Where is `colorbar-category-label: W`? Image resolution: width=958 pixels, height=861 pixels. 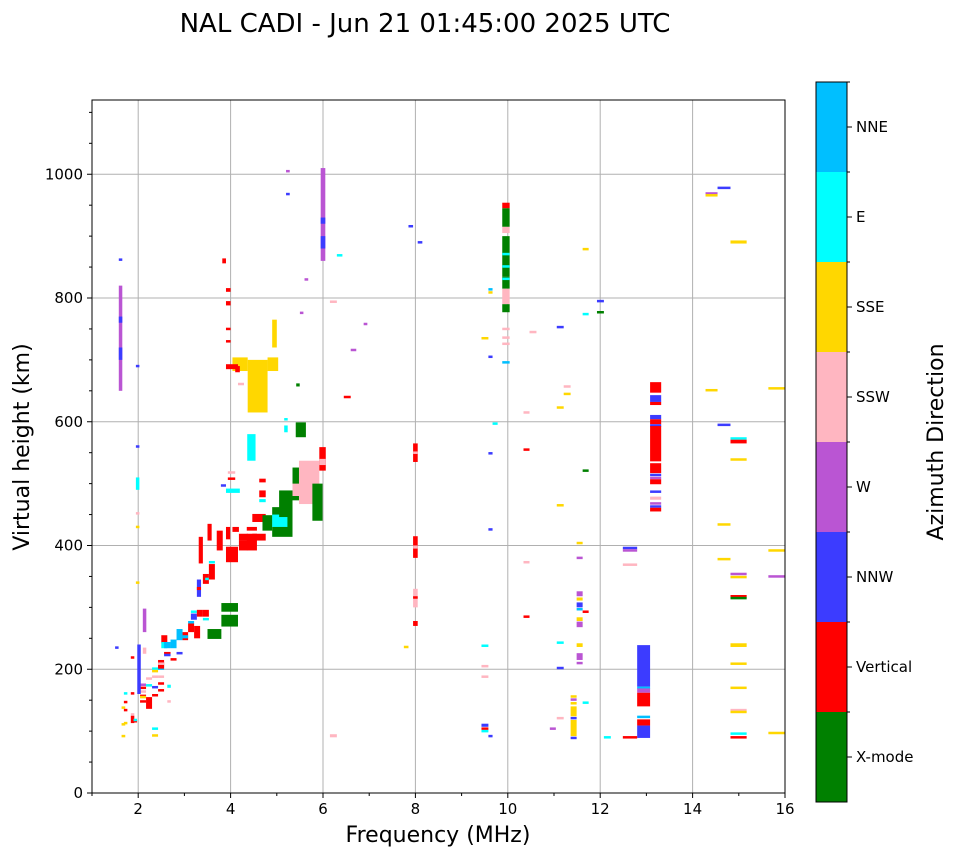 colorbar-category-label: W is located at coordinates (863, 487).